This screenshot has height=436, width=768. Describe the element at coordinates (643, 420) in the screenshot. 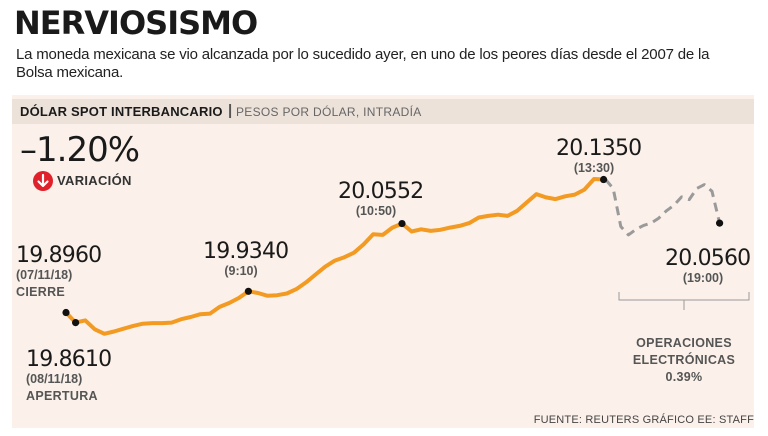

I see `source-credit: FUENTE: REUTERS GRÁFICO EE: STAFF` at that location.